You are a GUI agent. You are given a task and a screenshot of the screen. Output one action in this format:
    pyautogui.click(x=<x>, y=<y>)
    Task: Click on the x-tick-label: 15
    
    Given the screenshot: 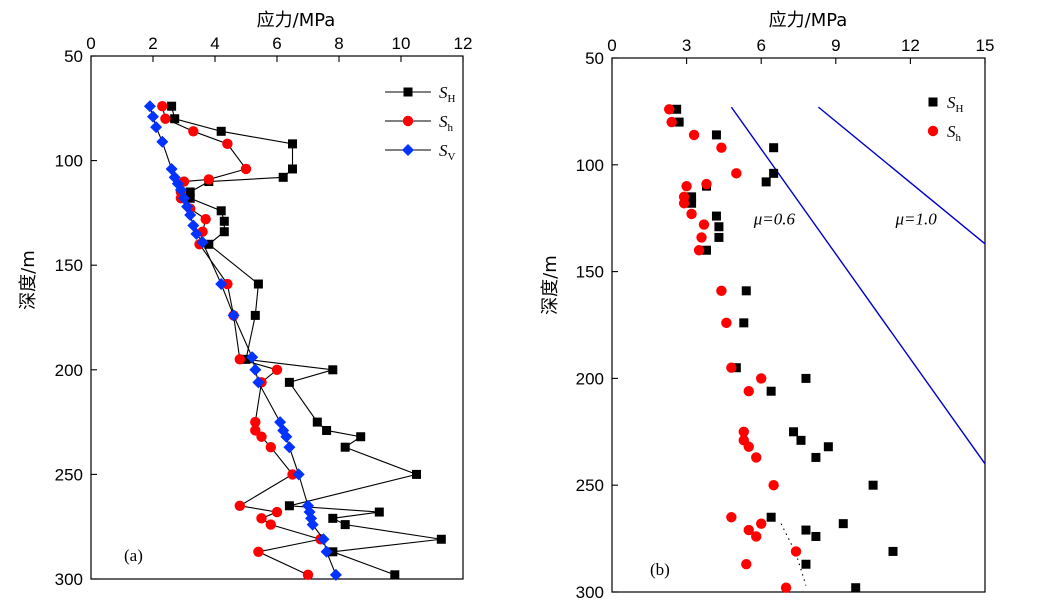 What is the action you would take?
    pyautogui.click(x=985, y=45)
    